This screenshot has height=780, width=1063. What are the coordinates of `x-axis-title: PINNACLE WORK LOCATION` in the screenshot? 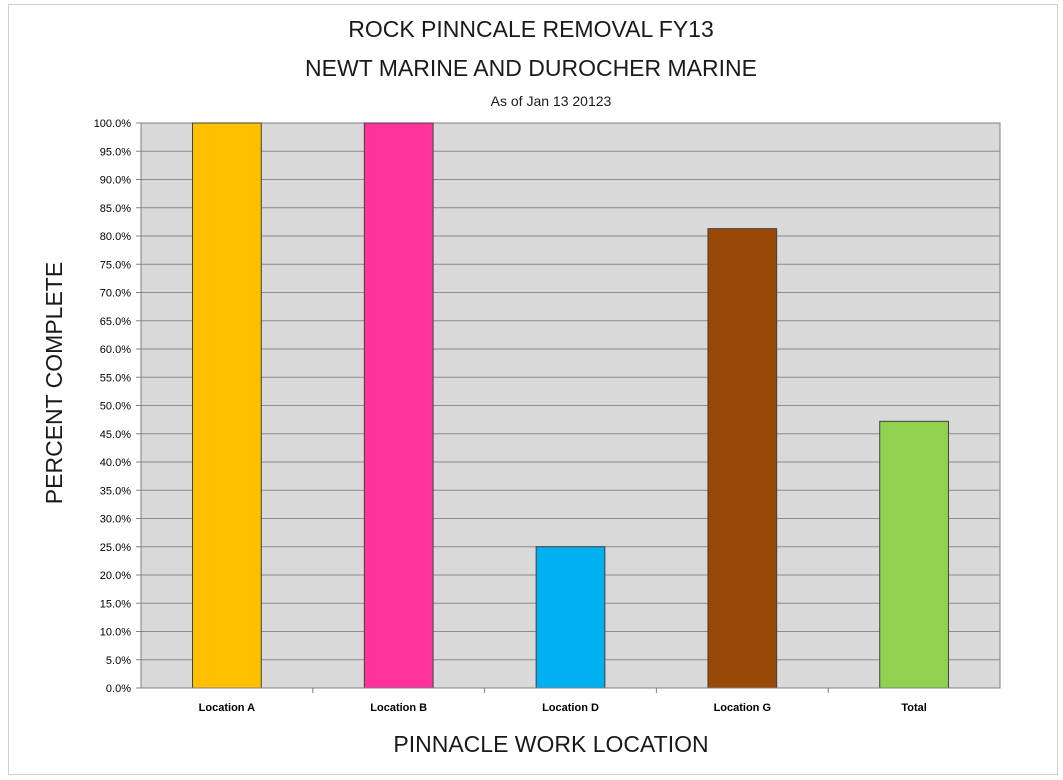 It's located at (550, 744).